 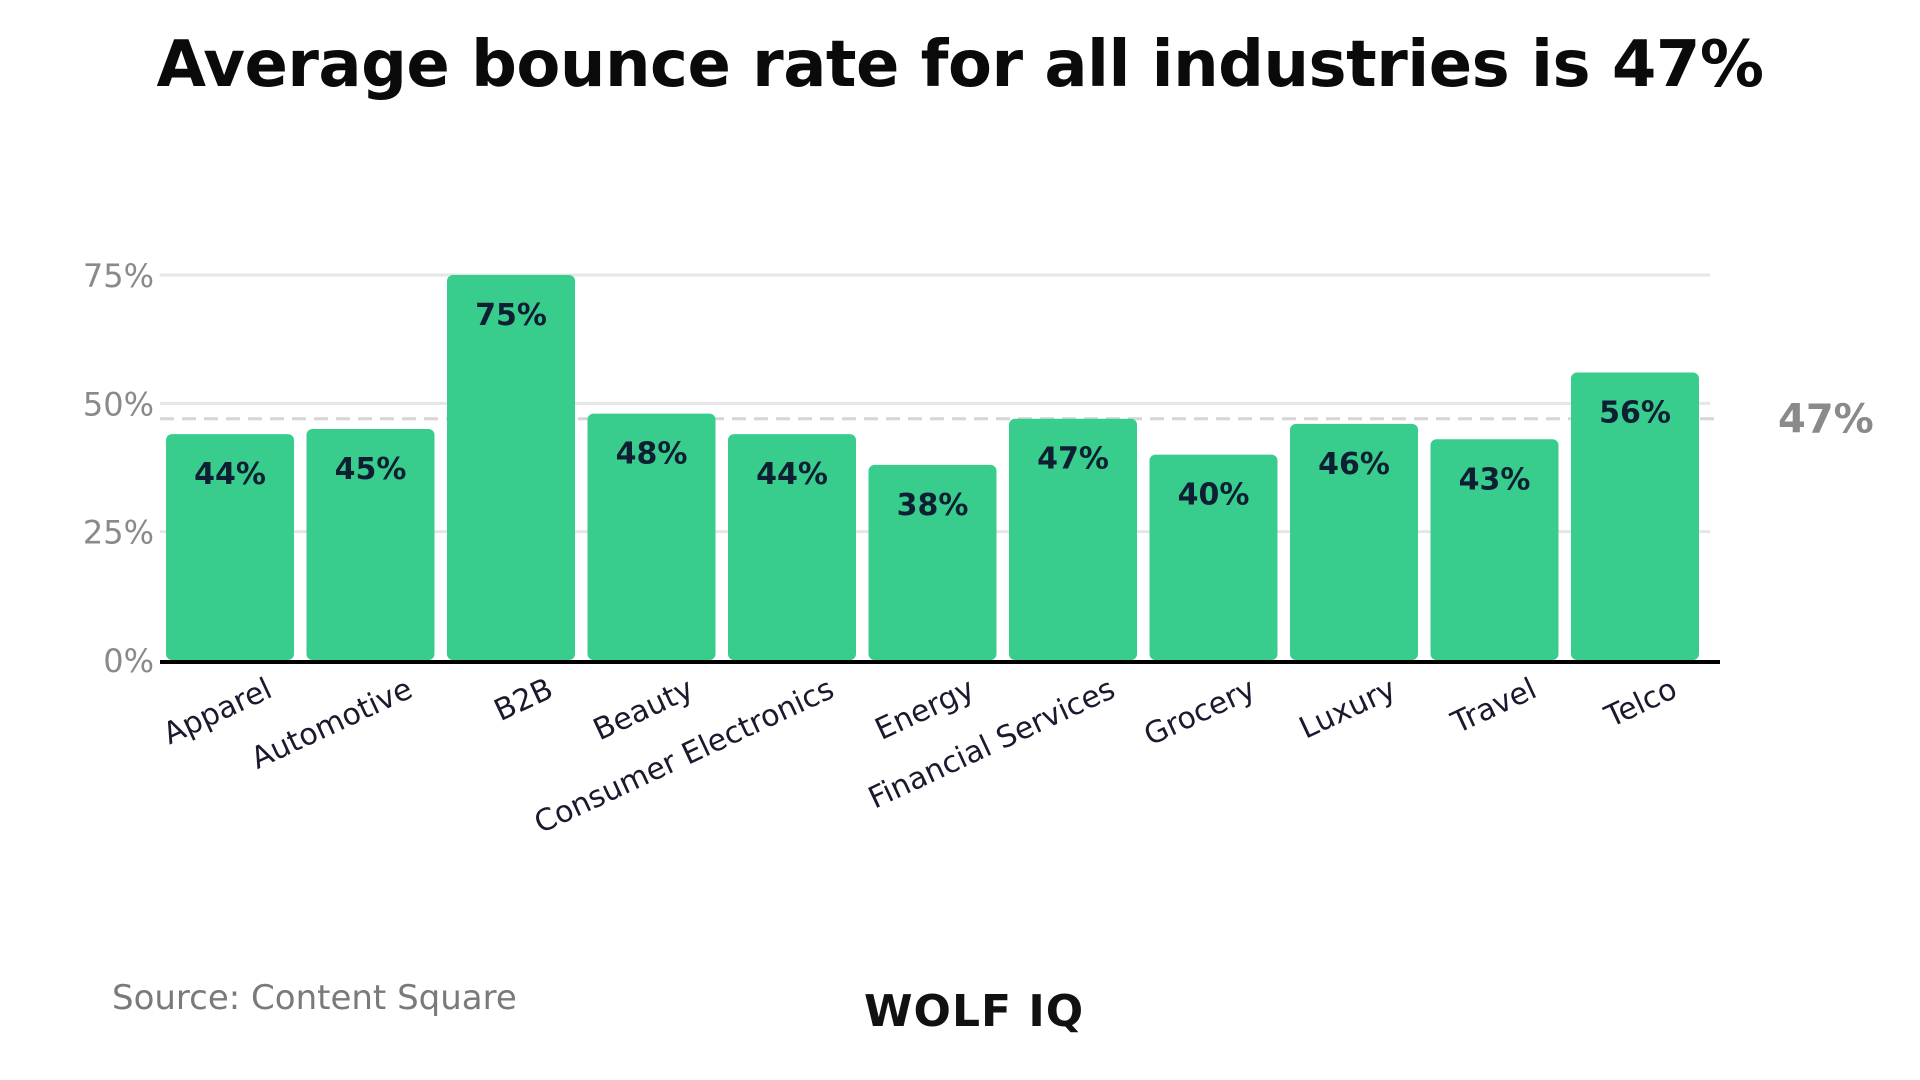 What do you see at coordinates (118, 533) in the screenshot?
I see `y-tick-label: 25%` at bounding box center [118, 533].